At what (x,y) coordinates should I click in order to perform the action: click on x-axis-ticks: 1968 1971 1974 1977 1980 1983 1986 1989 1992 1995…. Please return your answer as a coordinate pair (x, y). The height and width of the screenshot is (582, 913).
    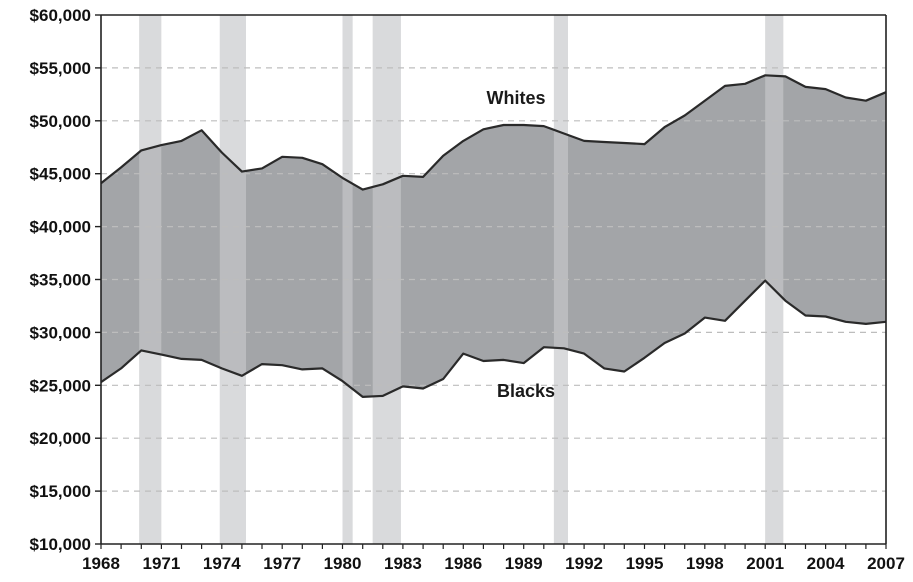
    Looking at the image, I should click on (493, 558).